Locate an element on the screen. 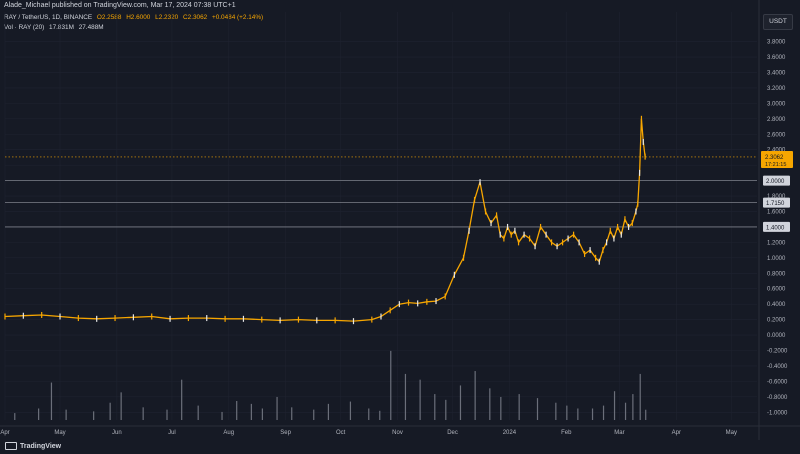  y-tick-label: 2.4000 is located at coordinates (776, 151).